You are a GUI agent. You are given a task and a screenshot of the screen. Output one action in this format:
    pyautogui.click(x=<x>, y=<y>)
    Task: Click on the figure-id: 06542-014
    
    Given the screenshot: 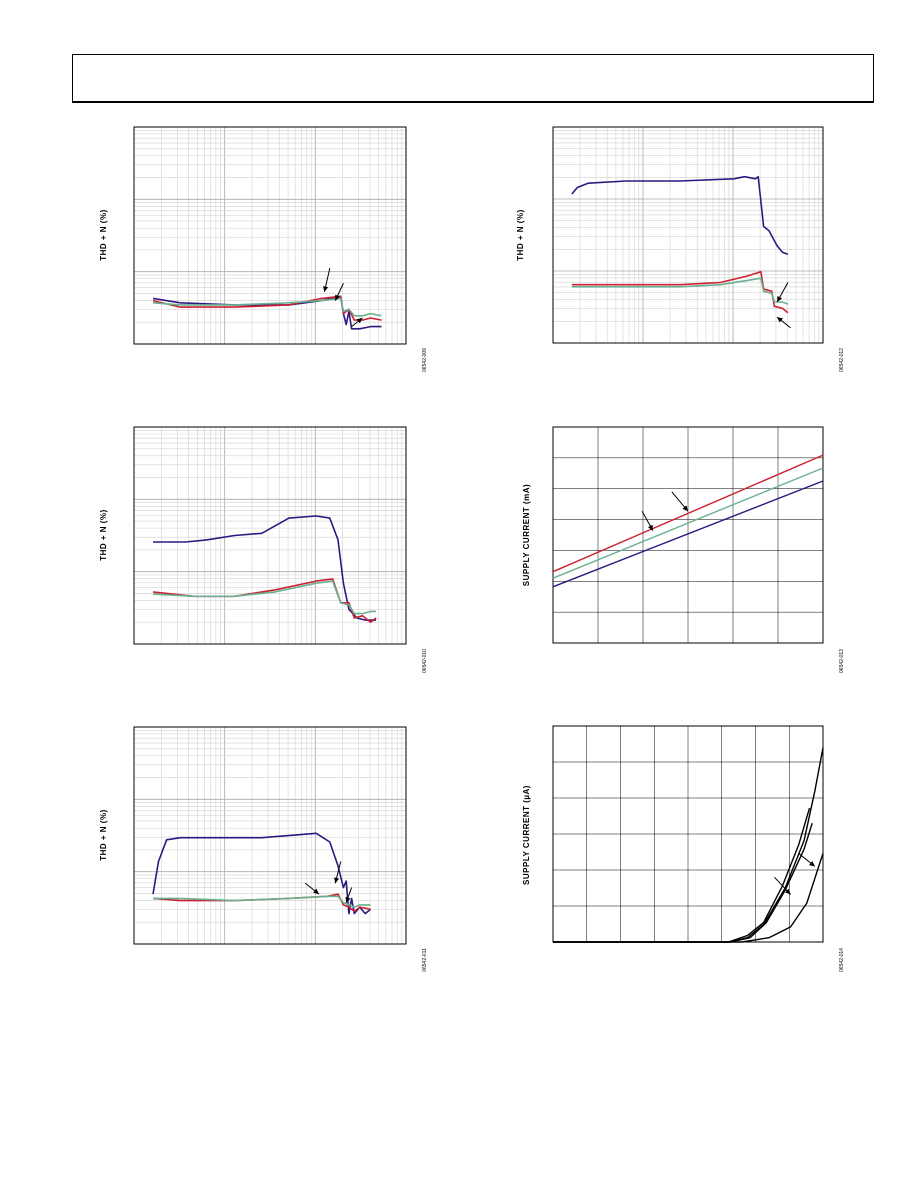 What is the action you would take?
    pyautogui.click(x=842, y=960)
    